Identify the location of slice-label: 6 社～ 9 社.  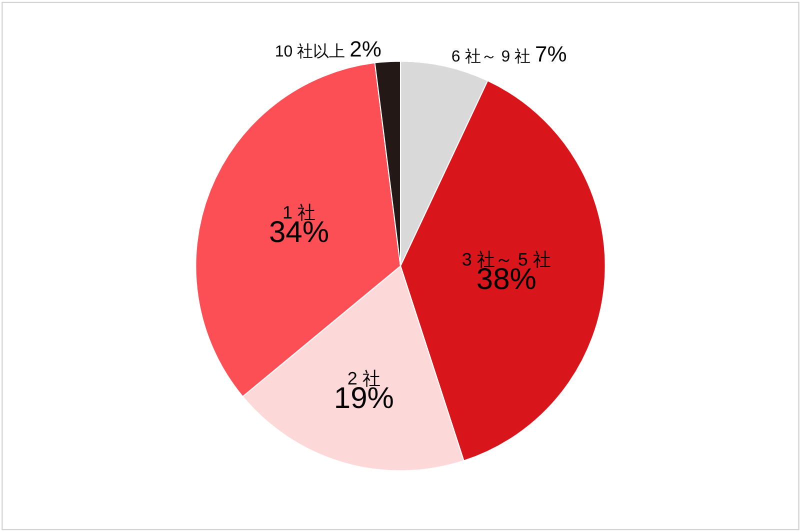
(491, 57).